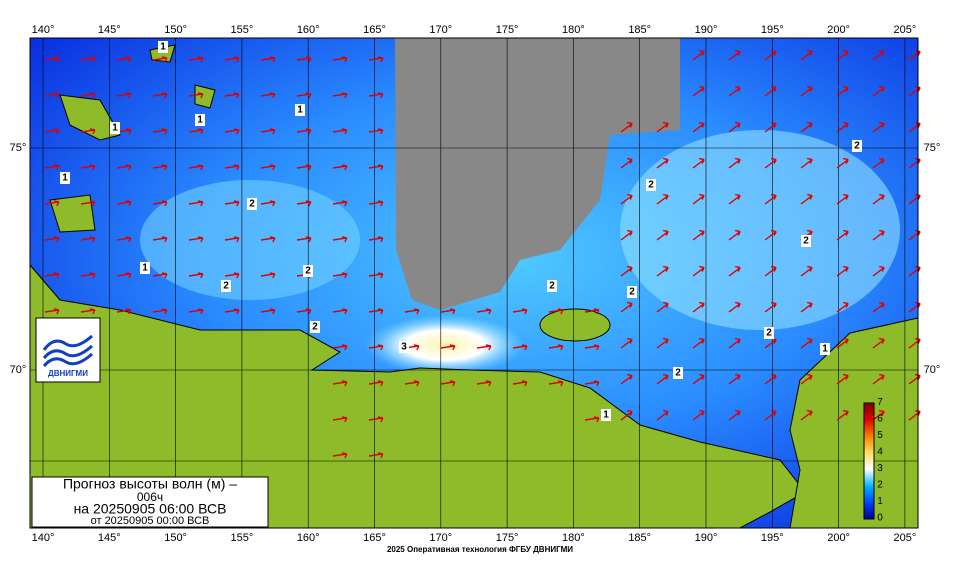 The image size is (960, 565). I want to click on legend-issued: от 20250905 00:00 ВСВ, so click(150, 521).